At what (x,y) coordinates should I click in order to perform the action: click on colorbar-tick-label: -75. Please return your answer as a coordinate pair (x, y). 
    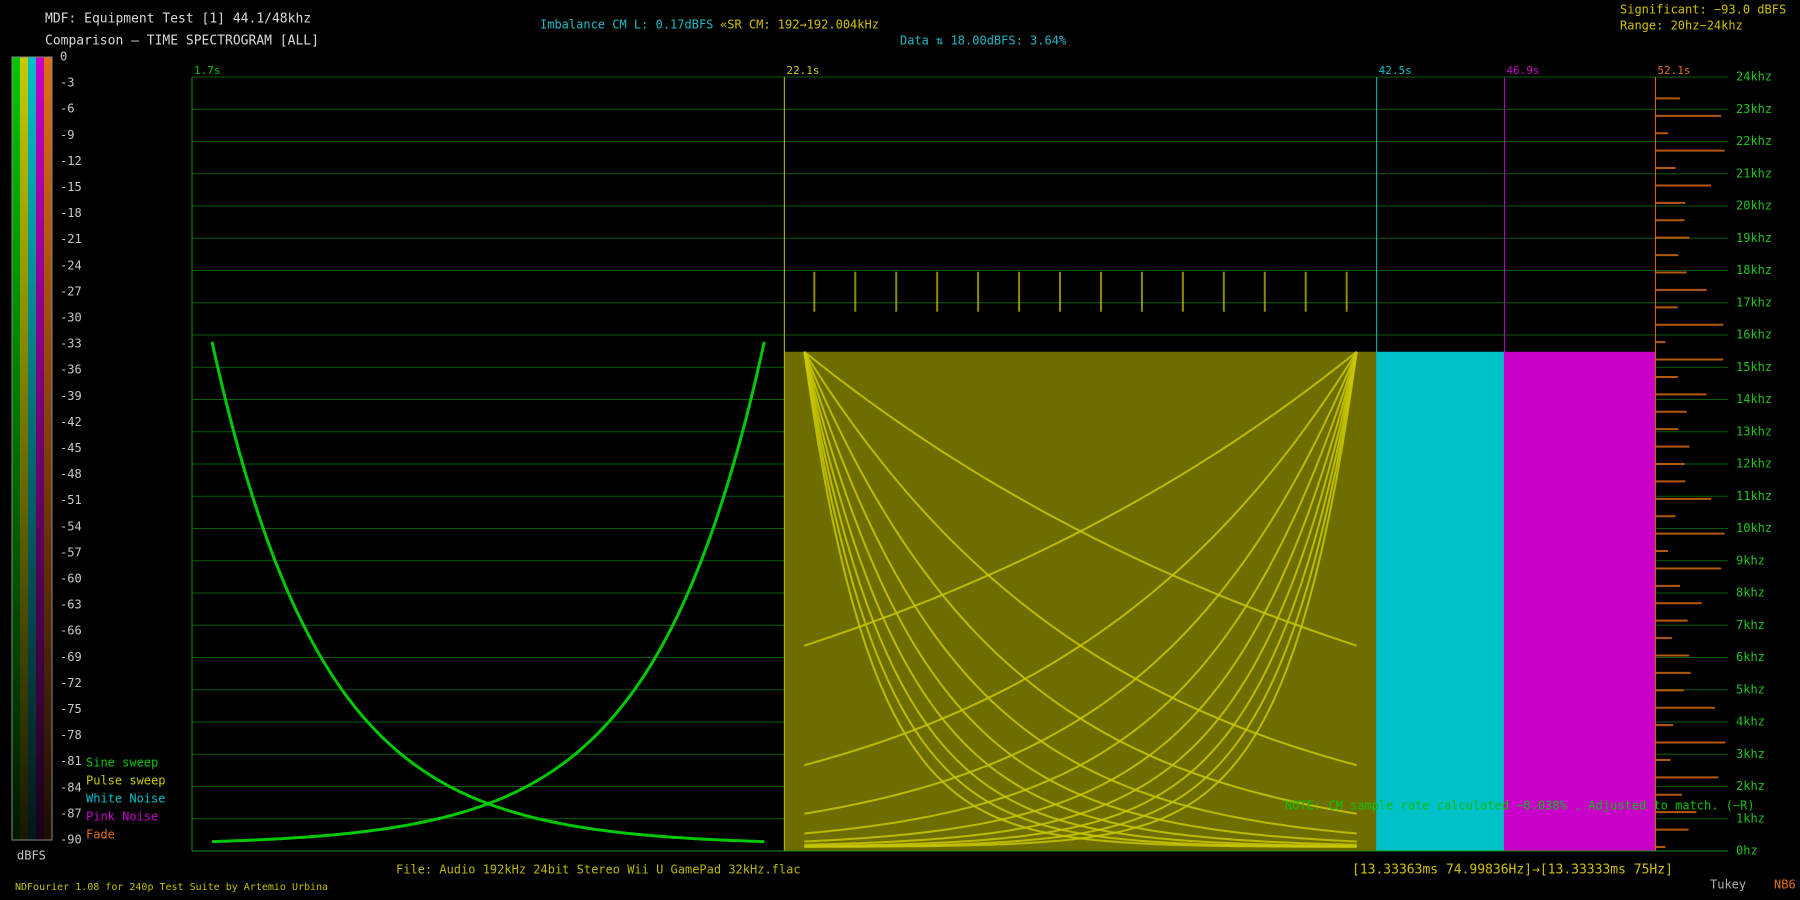
    Looking at the image, I should click on (71, 709).